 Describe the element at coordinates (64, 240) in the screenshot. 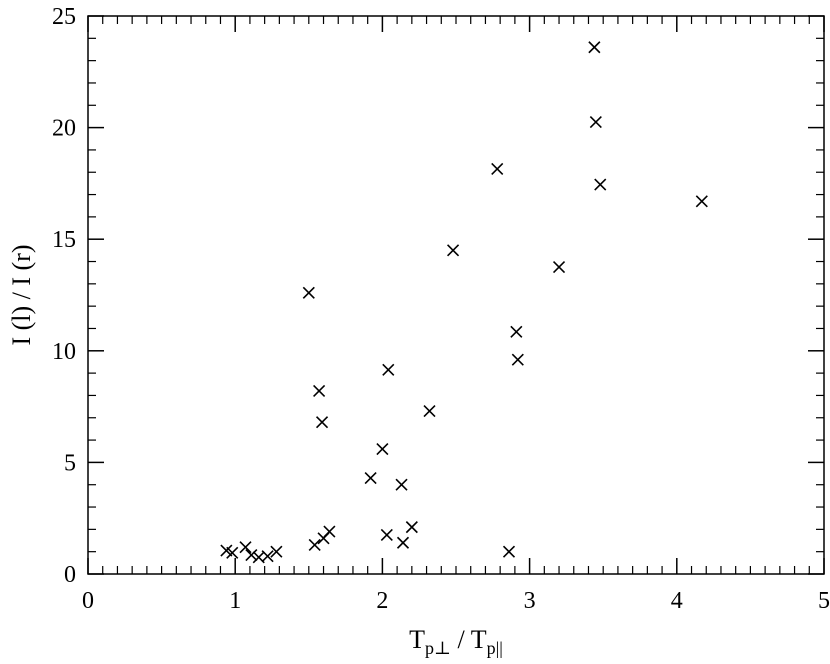

I see `y-tick-label: 15` at that location.